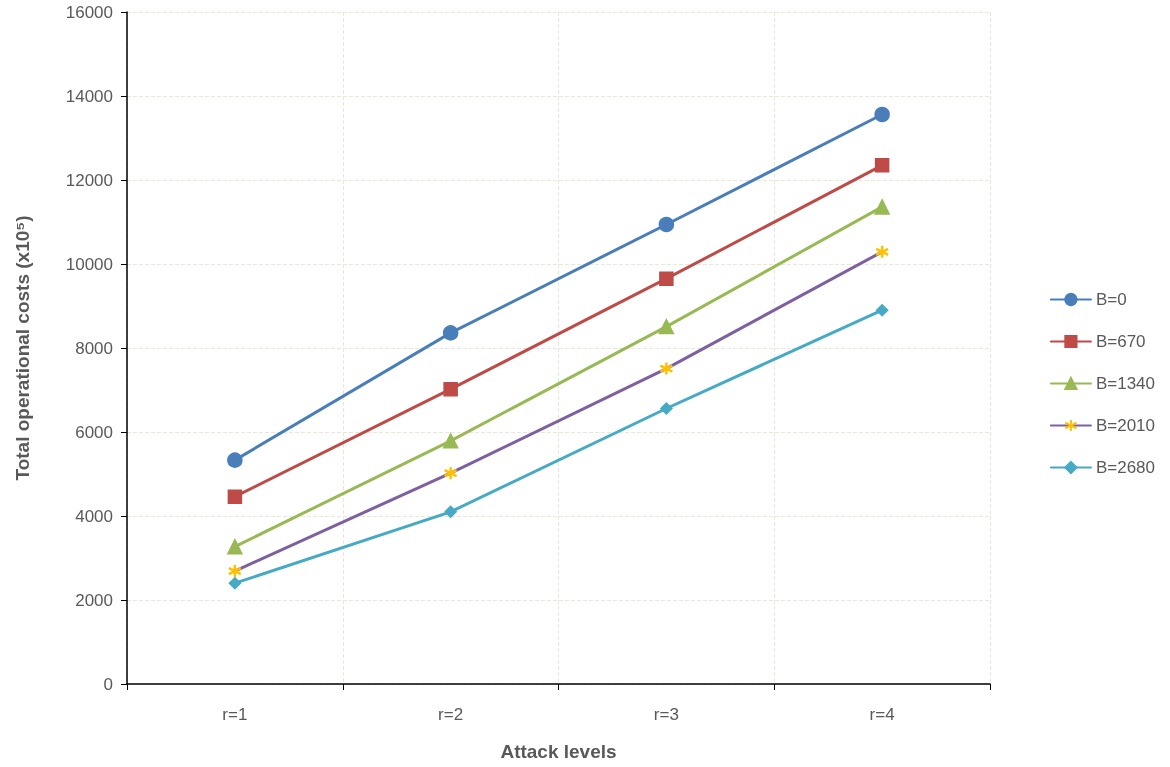 The height and width of the screenshot is (767, 1170). Describe the element at coordinates (89, 12) in the screenshot. I see `y-tick-label: 16000` at that location.